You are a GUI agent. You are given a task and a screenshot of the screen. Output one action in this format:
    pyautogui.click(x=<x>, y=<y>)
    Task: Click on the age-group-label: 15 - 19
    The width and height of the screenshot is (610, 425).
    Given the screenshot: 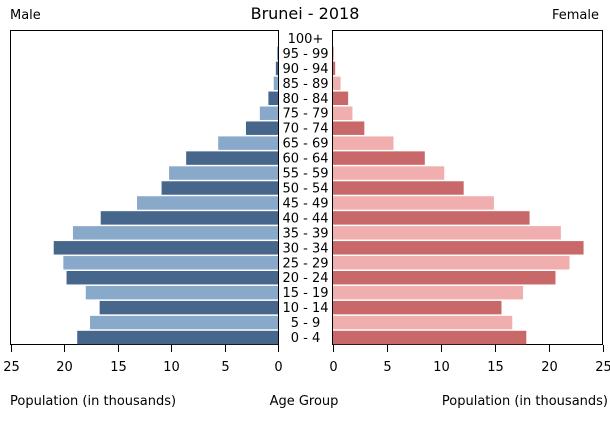 What is the action you would take?
    pyautogui.click(x=305, y=293)
    